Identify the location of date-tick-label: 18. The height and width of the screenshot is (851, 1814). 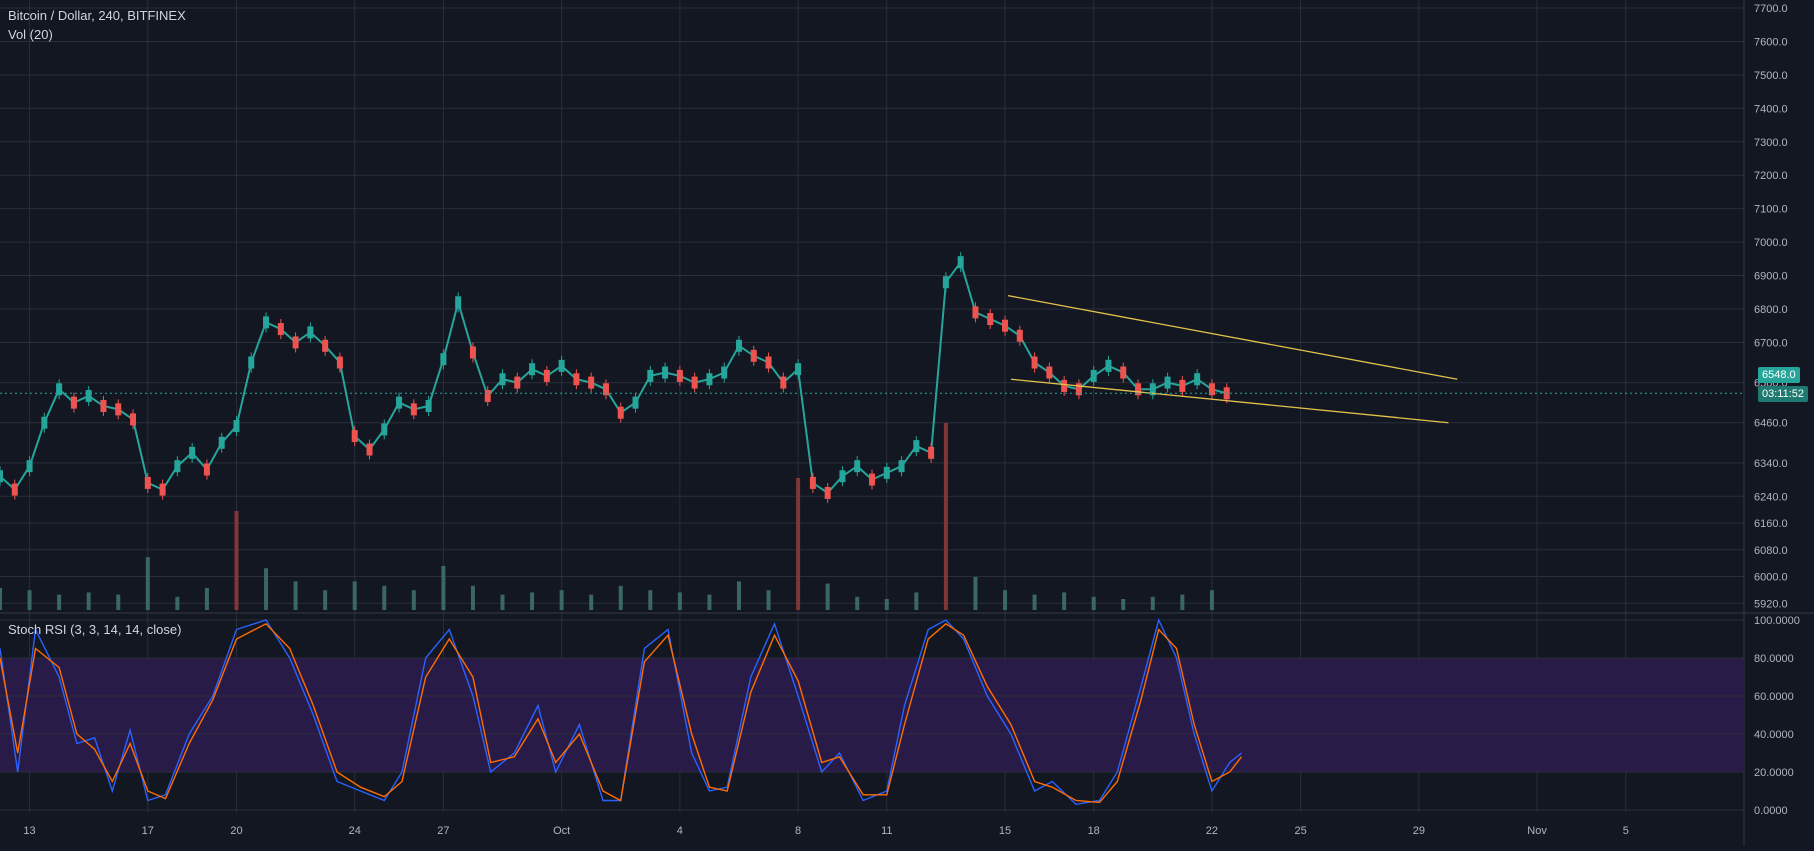
(1094, 831).